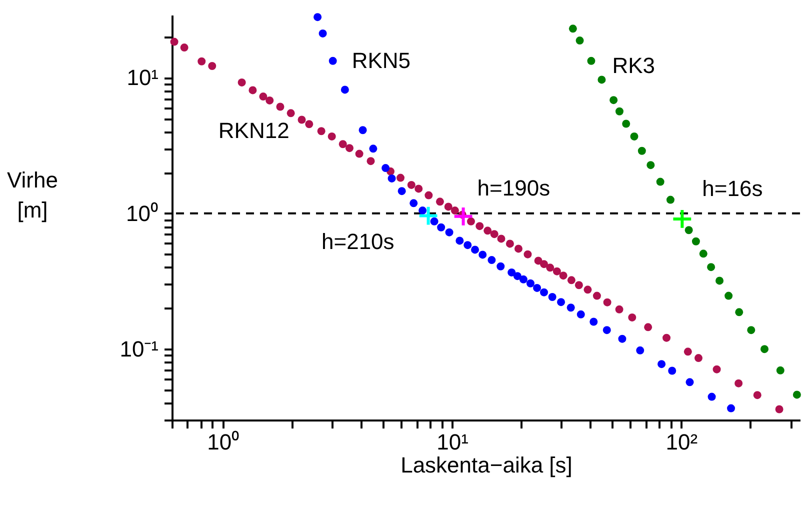 The image size is (803, 508). What do you see at coordinates (223, 442) in the screenshot?
I see `x-tick-label: 10⁰` at bounding box center [223, 442].